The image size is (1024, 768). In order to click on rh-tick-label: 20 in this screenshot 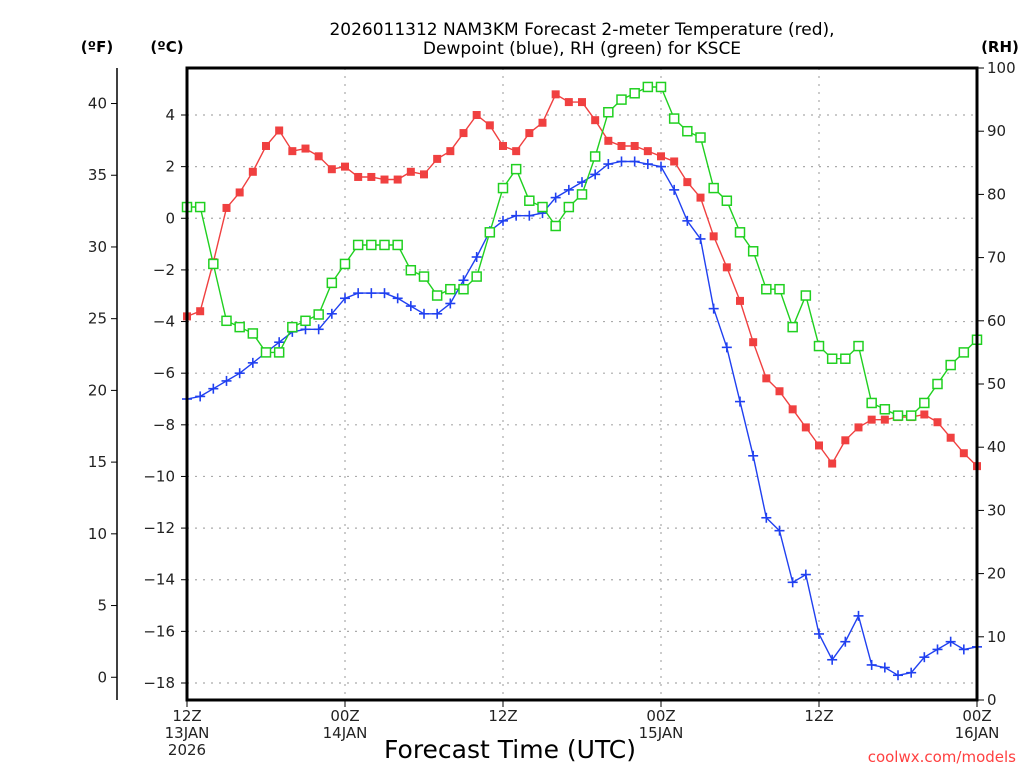, I will do `click(996, 574)`.